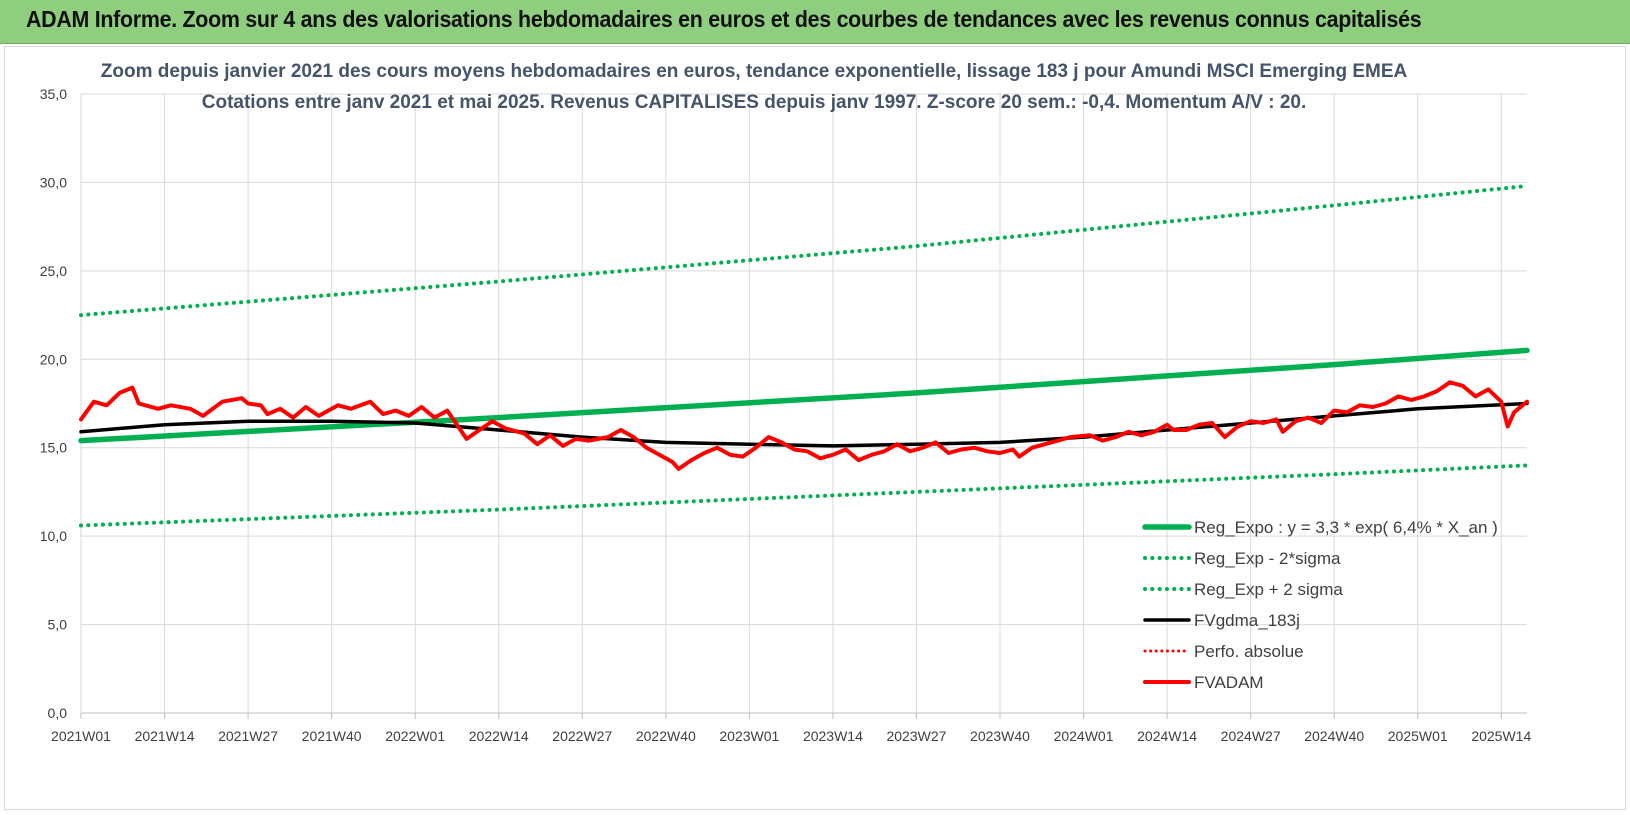 The image size is (1630, 815). Describe the element at coordinates (165, 736) in the screenshot. I see `x-tick-label: 2021W14` at that location.